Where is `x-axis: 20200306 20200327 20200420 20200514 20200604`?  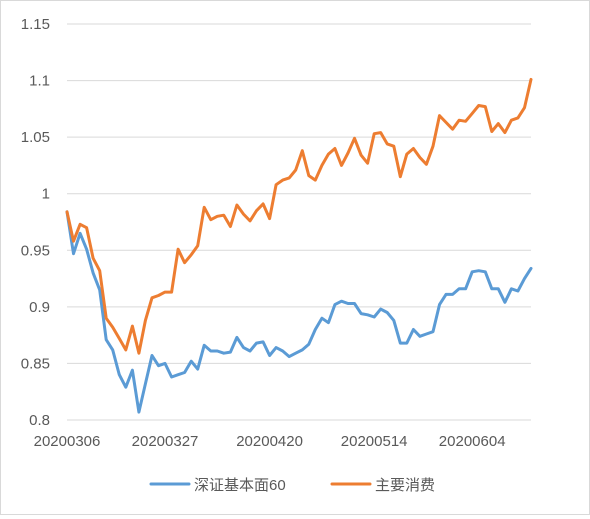
x-axis: 20200306 20200327 20200420 20200514 20200604 is located at coordinates (270, 441).